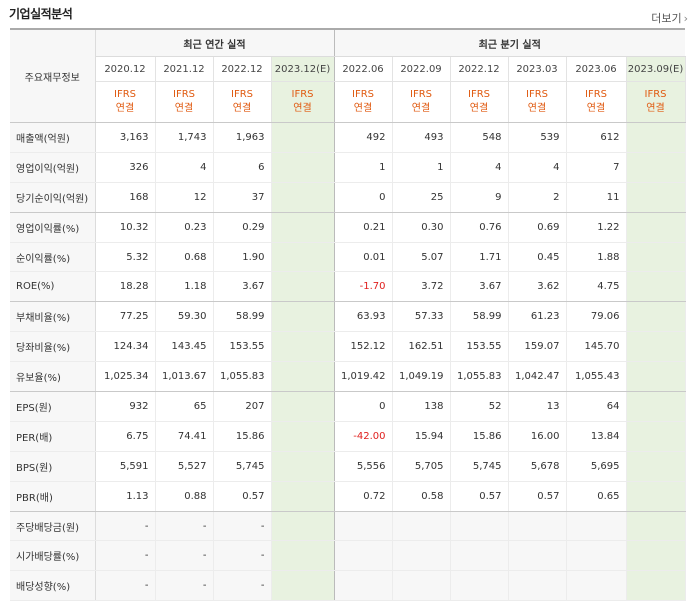  I want to click on table-cell: 25, so click(421, 197).